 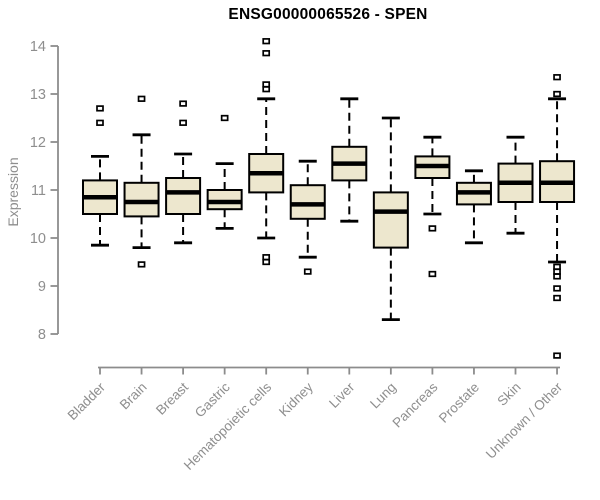 What do you see at coordinates (524, 420) in the screenshot?
I see `x-category-label: Unknown / Other` at bounding box center [524, 420].